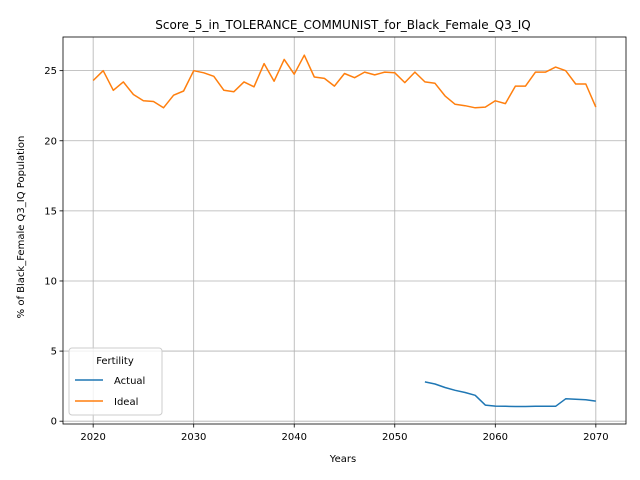  I want to click on x-tick-label: 2020, so click(92, 437).